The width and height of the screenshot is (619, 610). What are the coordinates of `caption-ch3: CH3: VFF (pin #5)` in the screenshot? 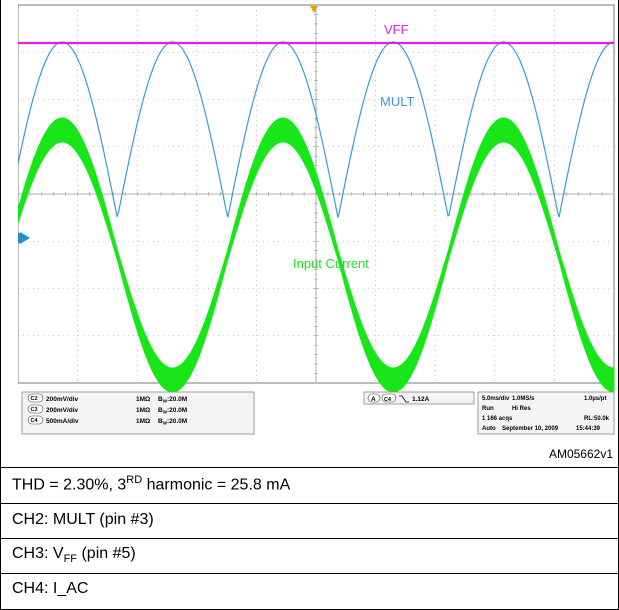 It's located at (74, 555).